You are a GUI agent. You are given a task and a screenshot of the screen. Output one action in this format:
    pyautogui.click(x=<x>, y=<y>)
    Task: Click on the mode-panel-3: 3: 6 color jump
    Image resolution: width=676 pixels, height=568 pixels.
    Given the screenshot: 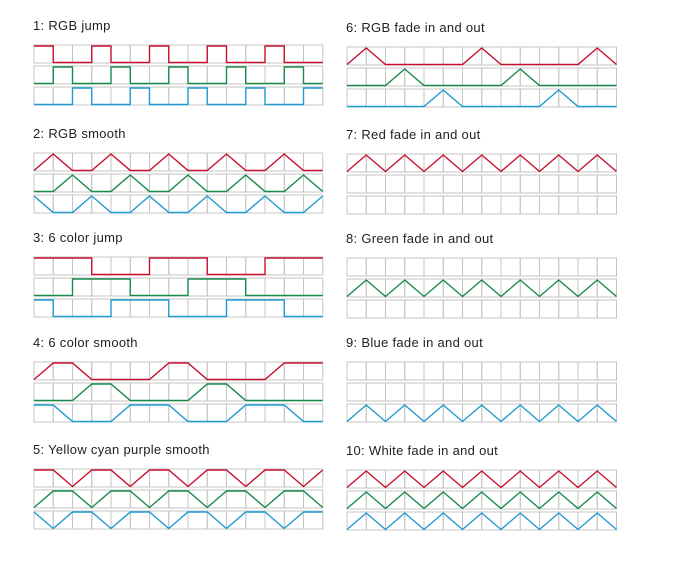 What is the action you would take?
    pyautogui.click(x=178, y=278)
    